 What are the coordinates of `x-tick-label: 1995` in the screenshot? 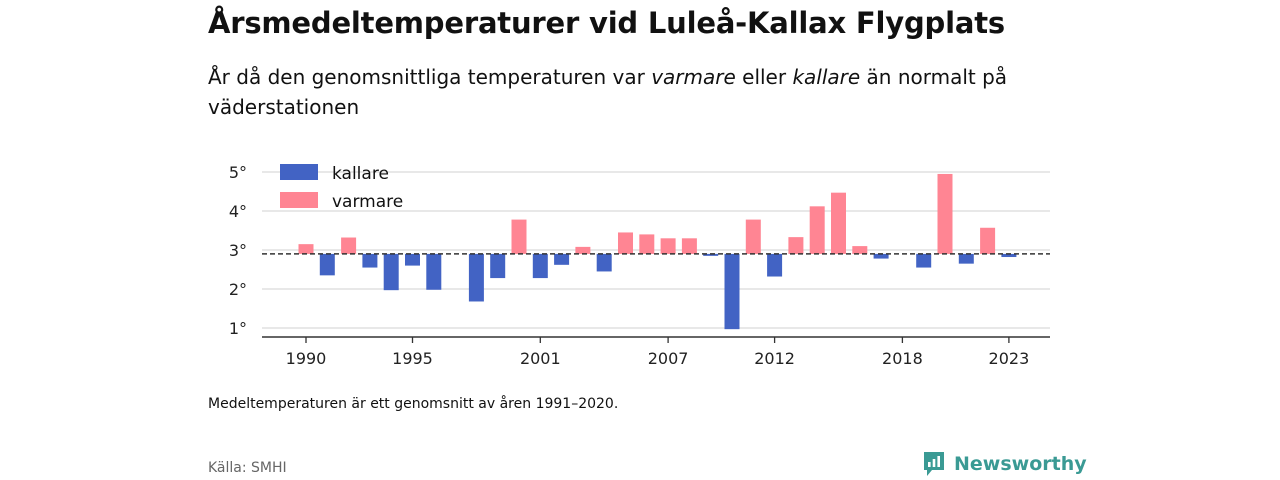 It's located at (412, 358).